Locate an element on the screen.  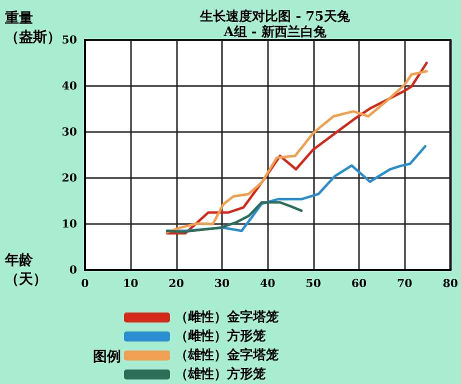
x-tick-label: 40 is located at coordinates (268, 283).